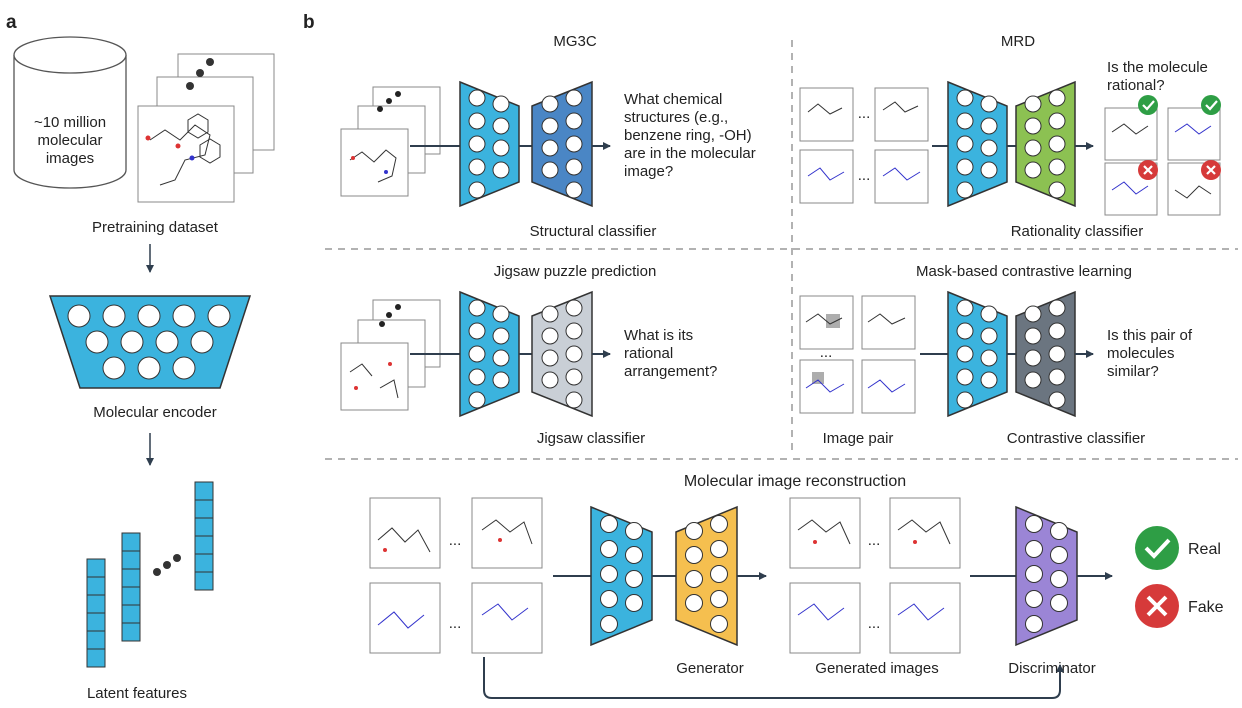  I want to click on mg3c-question-line-5: image?, so click(648, 171).